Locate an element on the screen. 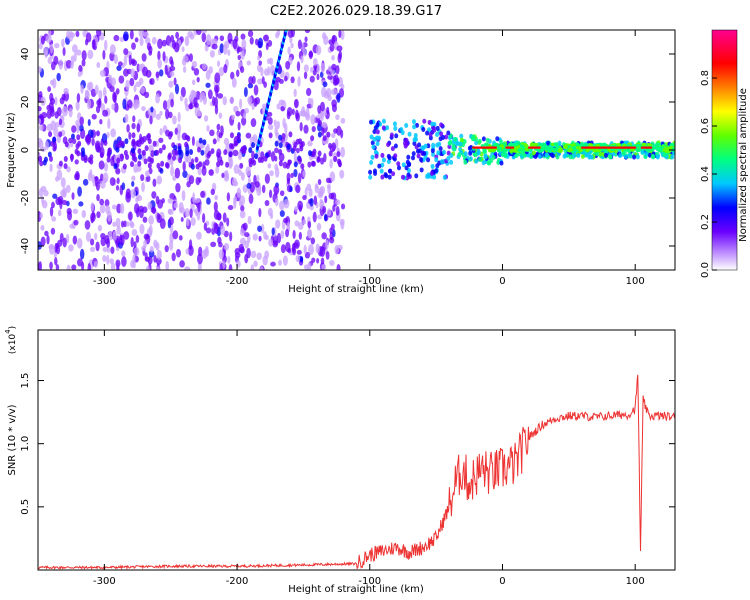 Image resolution: width=750 pixels, height=600 pixels. colorbar-ticks: 0.0 0.2 0.4 0.6 0.8 is located at coordinates (708, 174).